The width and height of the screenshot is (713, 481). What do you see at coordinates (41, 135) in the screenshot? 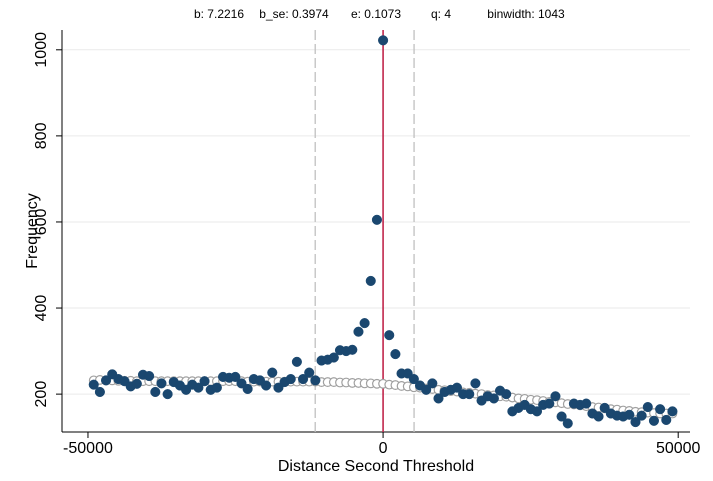
I see `y-tick-label: 800` at bounding box center [41, 135].